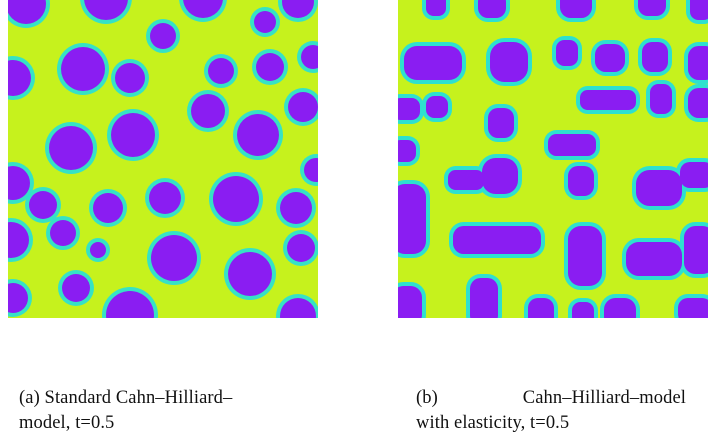  Describe the element at coordinates (126, 398) in the screenshot. I see `panel-a-caption-line-1: (a) Standard Cahn–Hilliard–` at that location.